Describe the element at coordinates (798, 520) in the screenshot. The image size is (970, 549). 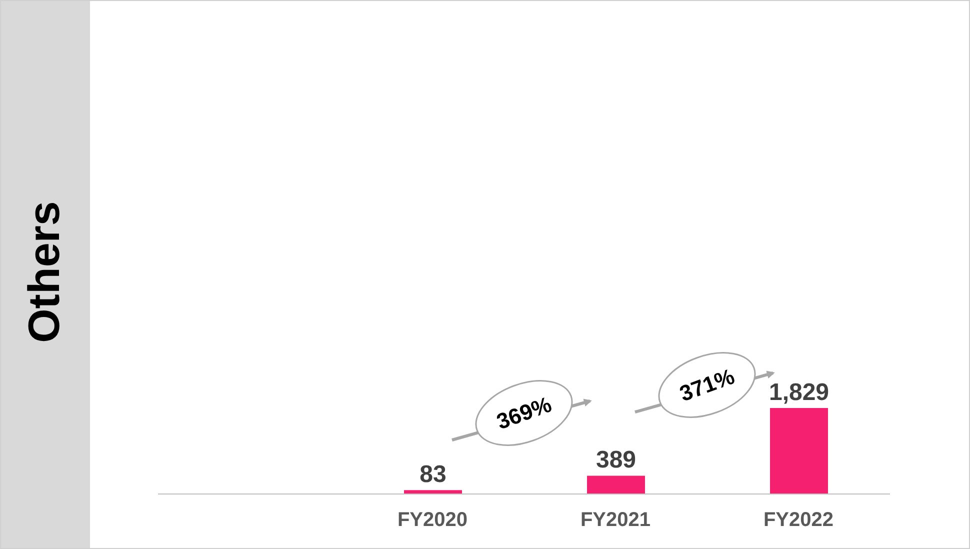
I see `x-tick-label: FY2022` at that location.